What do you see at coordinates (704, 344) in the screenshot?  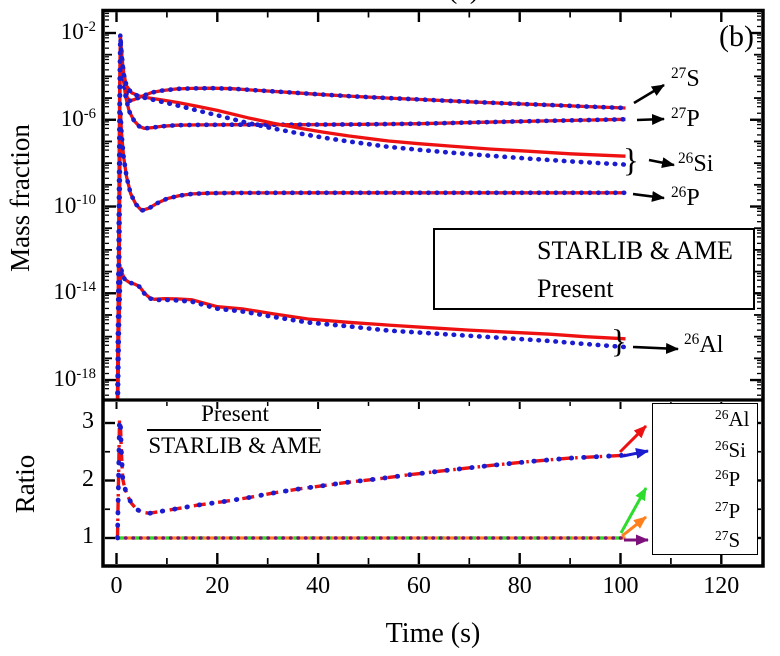 I see `isotope-label-al26: 26Al` at bounding box center [704, 344].